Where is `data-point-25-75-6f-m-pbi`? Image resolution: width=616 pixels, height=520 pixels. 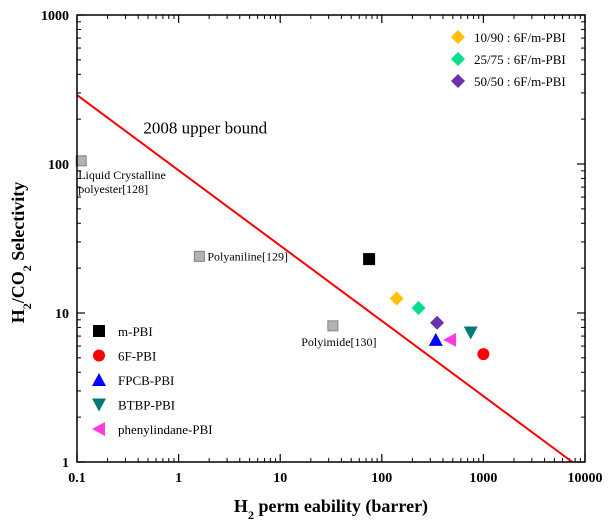
data-point-25-75-6f-m-pbi is located at coordinates (418, 308).